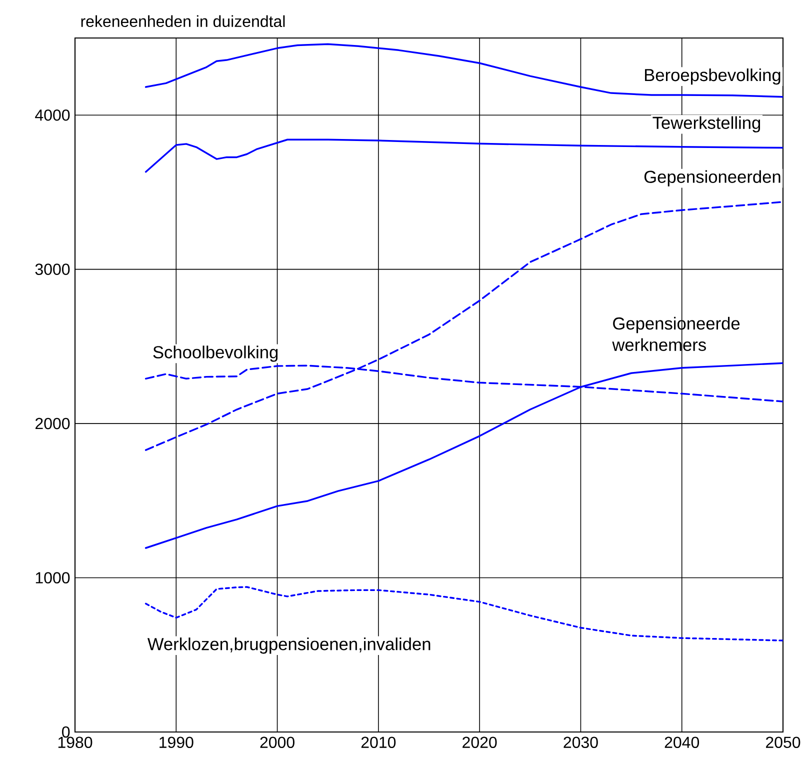 This screenshot has height=762, width=809. Describe the element at coordinates (682, 742) in the screenshot. I see `x-tick-label: 2040` at that location.